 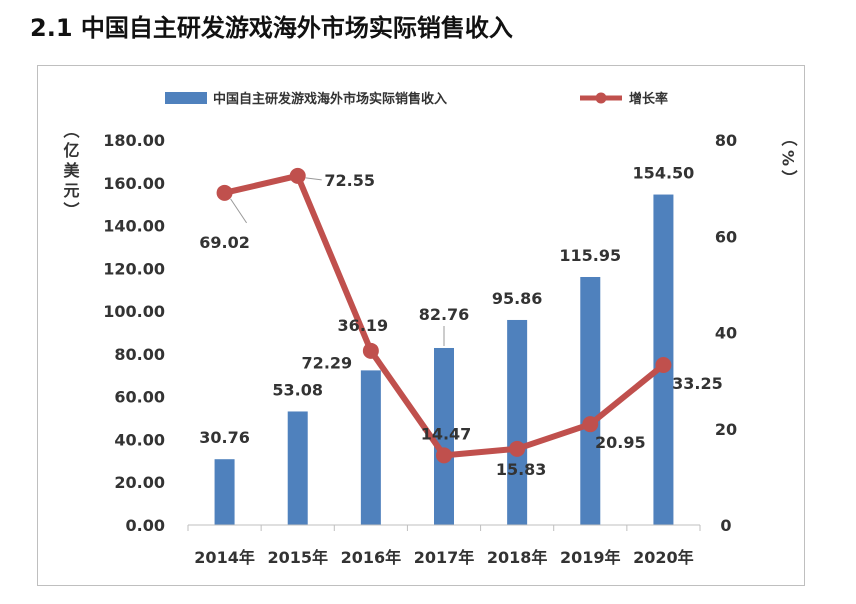 What do you see at coordinates (139, 482) in the screenshot?
I see `left-tick-label: 20.00` at bounding box center [139, 482].